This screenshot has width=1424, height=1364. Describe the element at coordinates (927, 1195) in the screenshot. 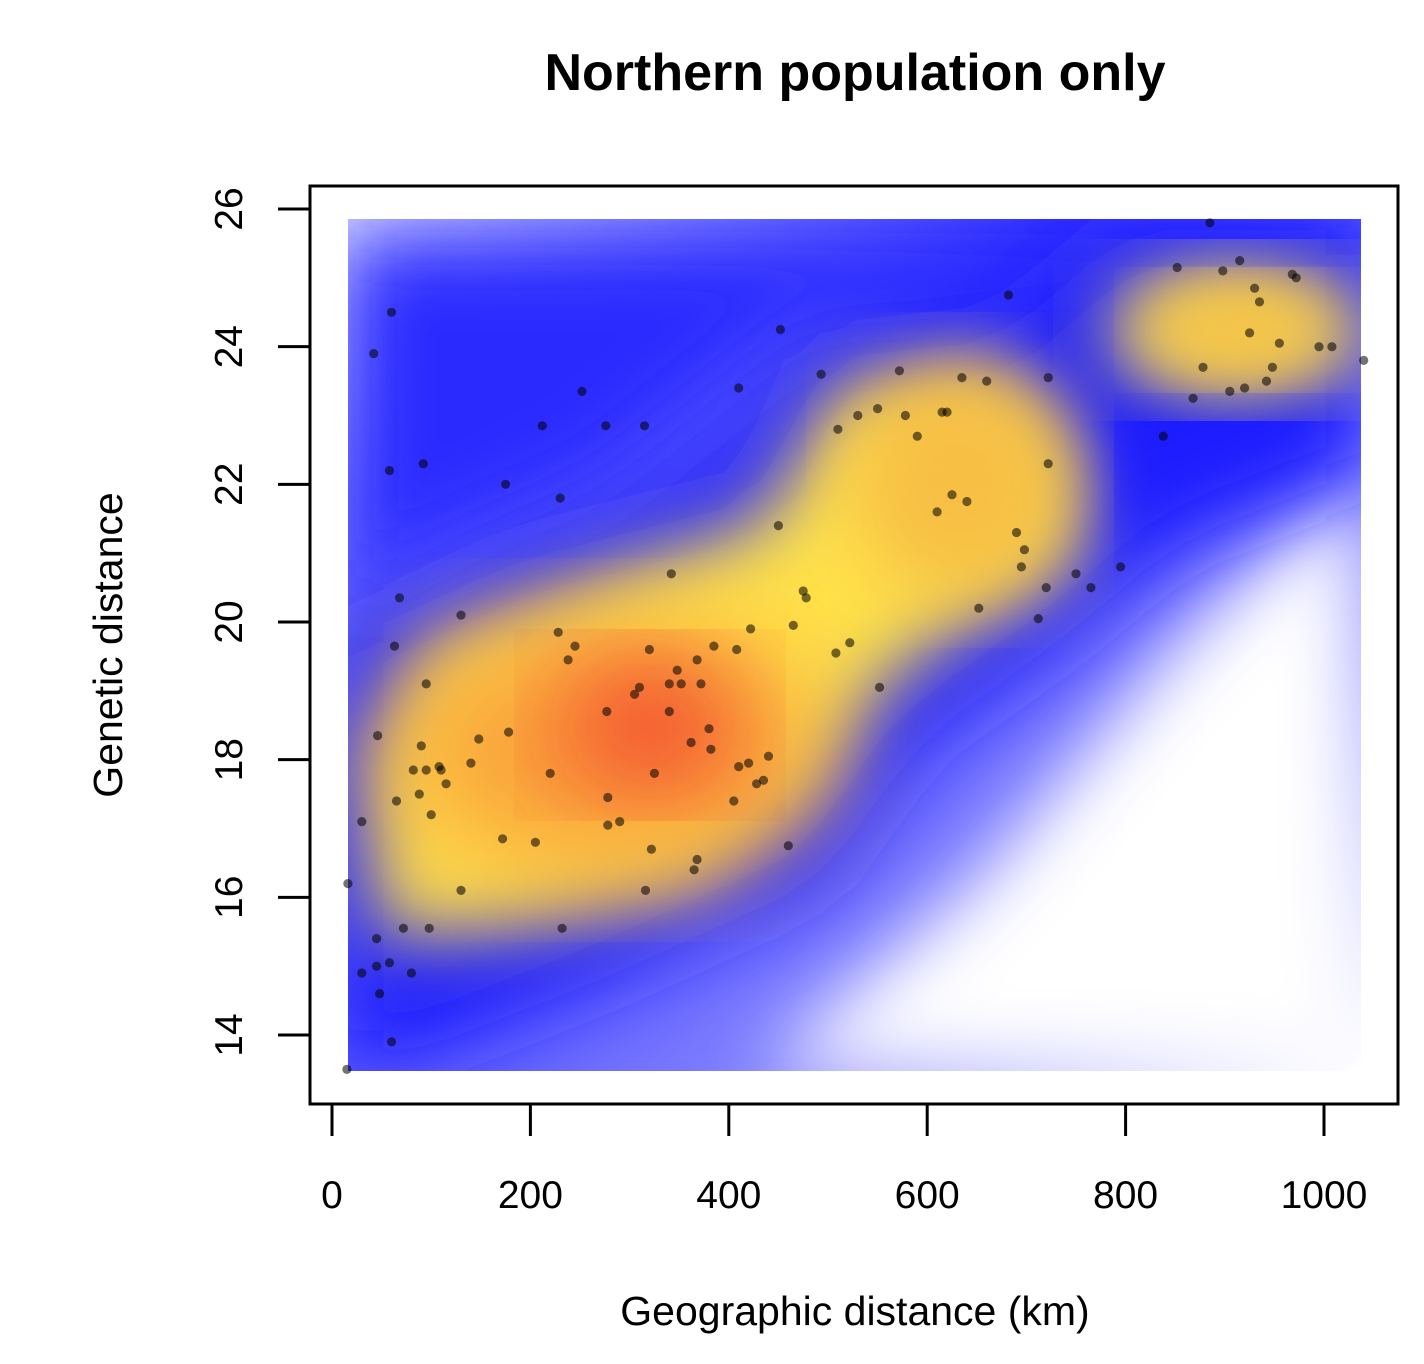

I see `x-tick-label: 600` at that location.